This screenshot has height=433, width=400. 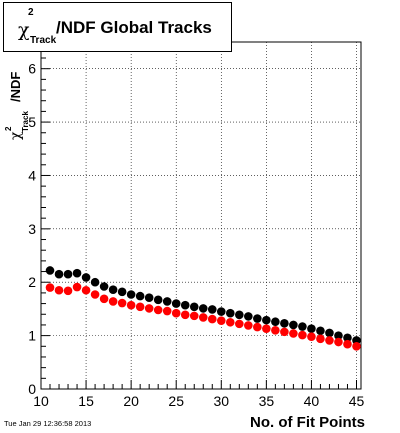 I want to click on chart-title-superscript: 2, so click(x=31, y=12).